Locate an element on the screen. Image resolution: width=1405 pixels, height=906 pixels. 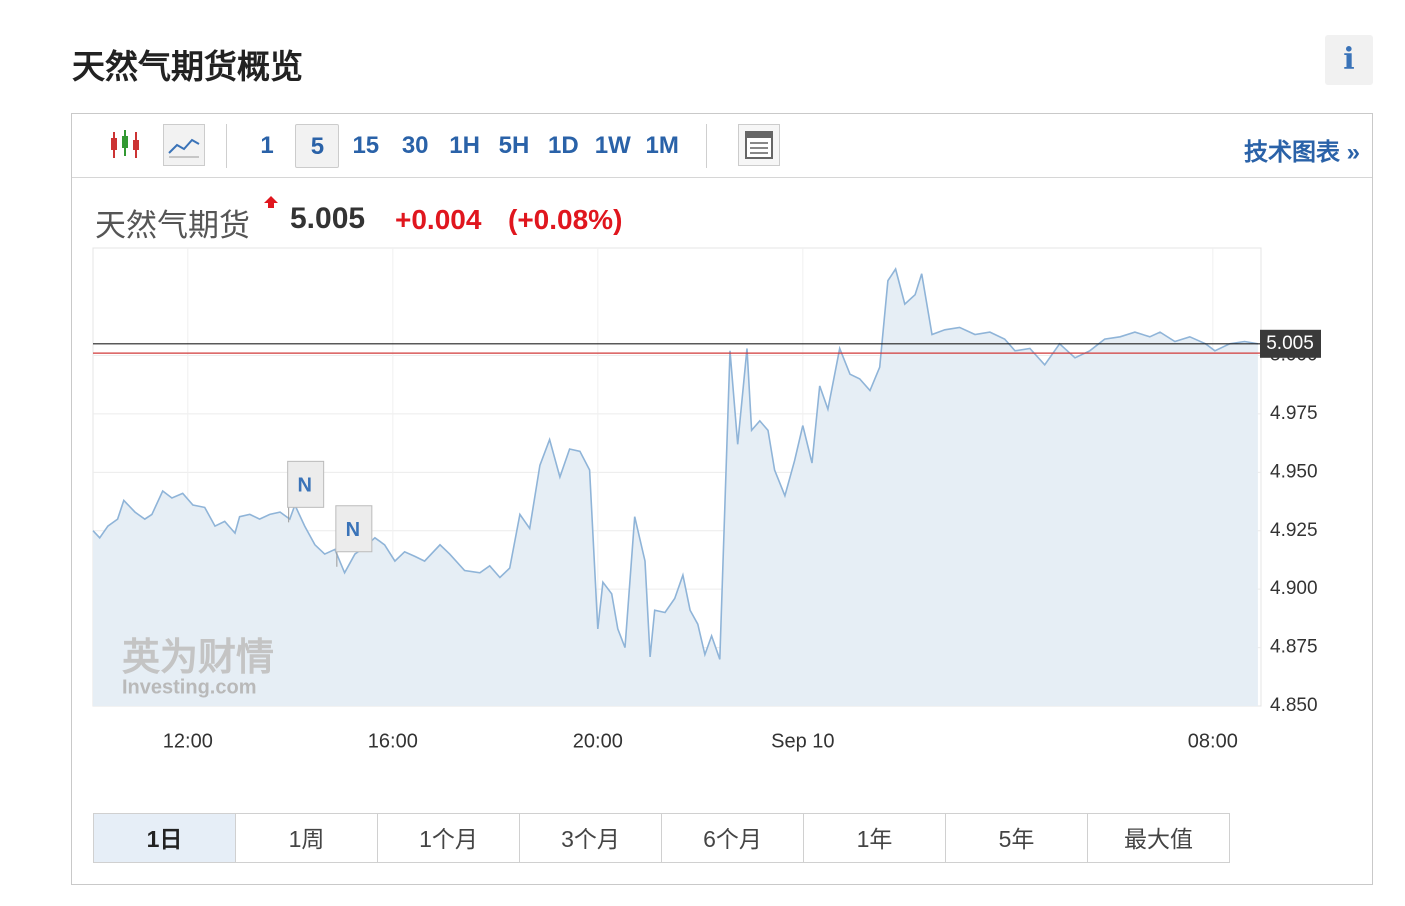
interval-button: 5 is located at coordinates (317, 146).